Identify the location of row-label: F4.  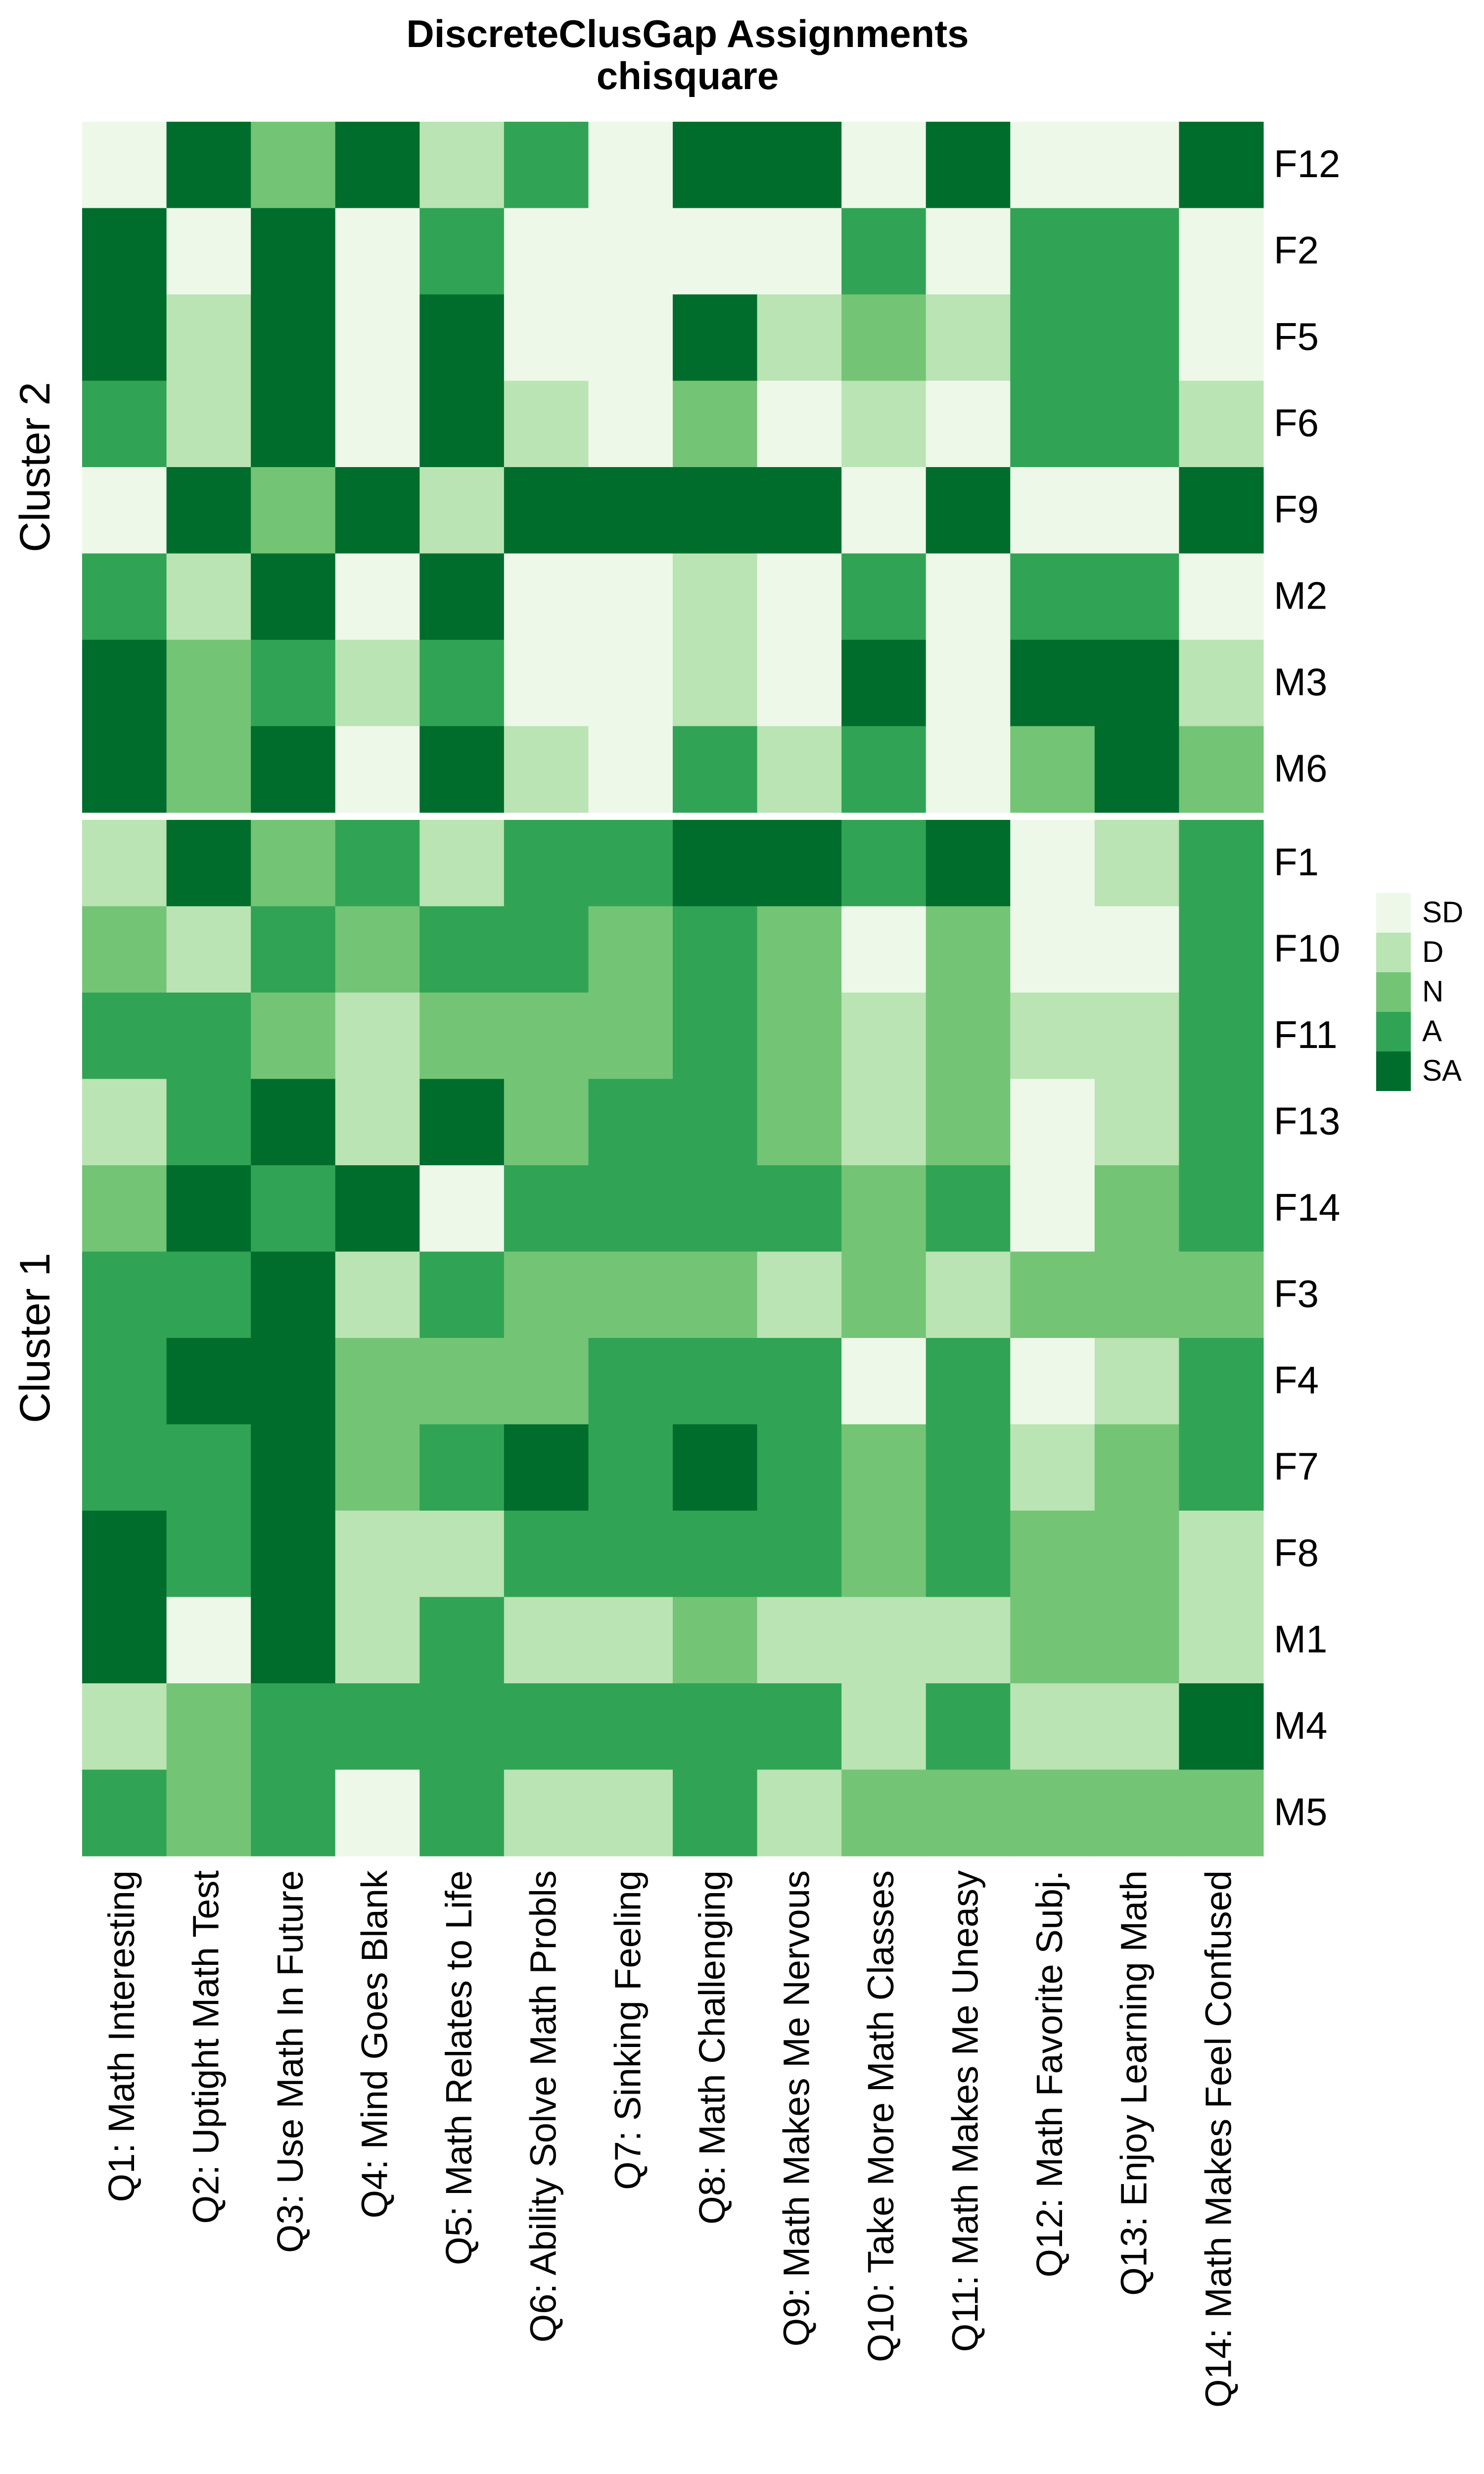
(1296, 1380).